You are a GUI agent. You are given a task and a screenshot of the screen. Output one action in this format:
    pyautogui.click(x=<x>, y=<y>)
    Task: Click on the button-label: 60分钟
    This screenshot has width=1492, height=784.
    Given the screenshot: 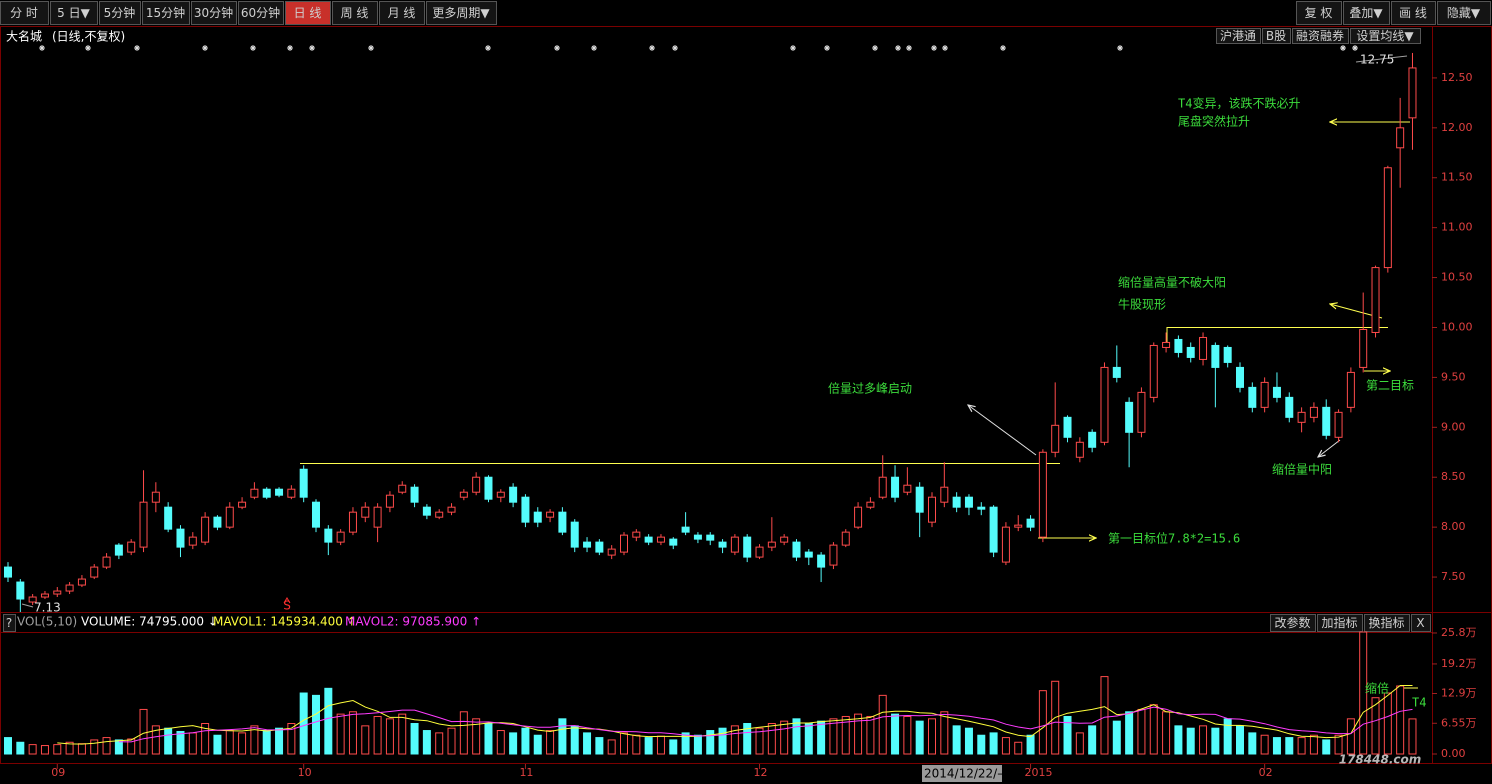 What is the action you would take?
    pyautogui.click(x=260, y=12)
    